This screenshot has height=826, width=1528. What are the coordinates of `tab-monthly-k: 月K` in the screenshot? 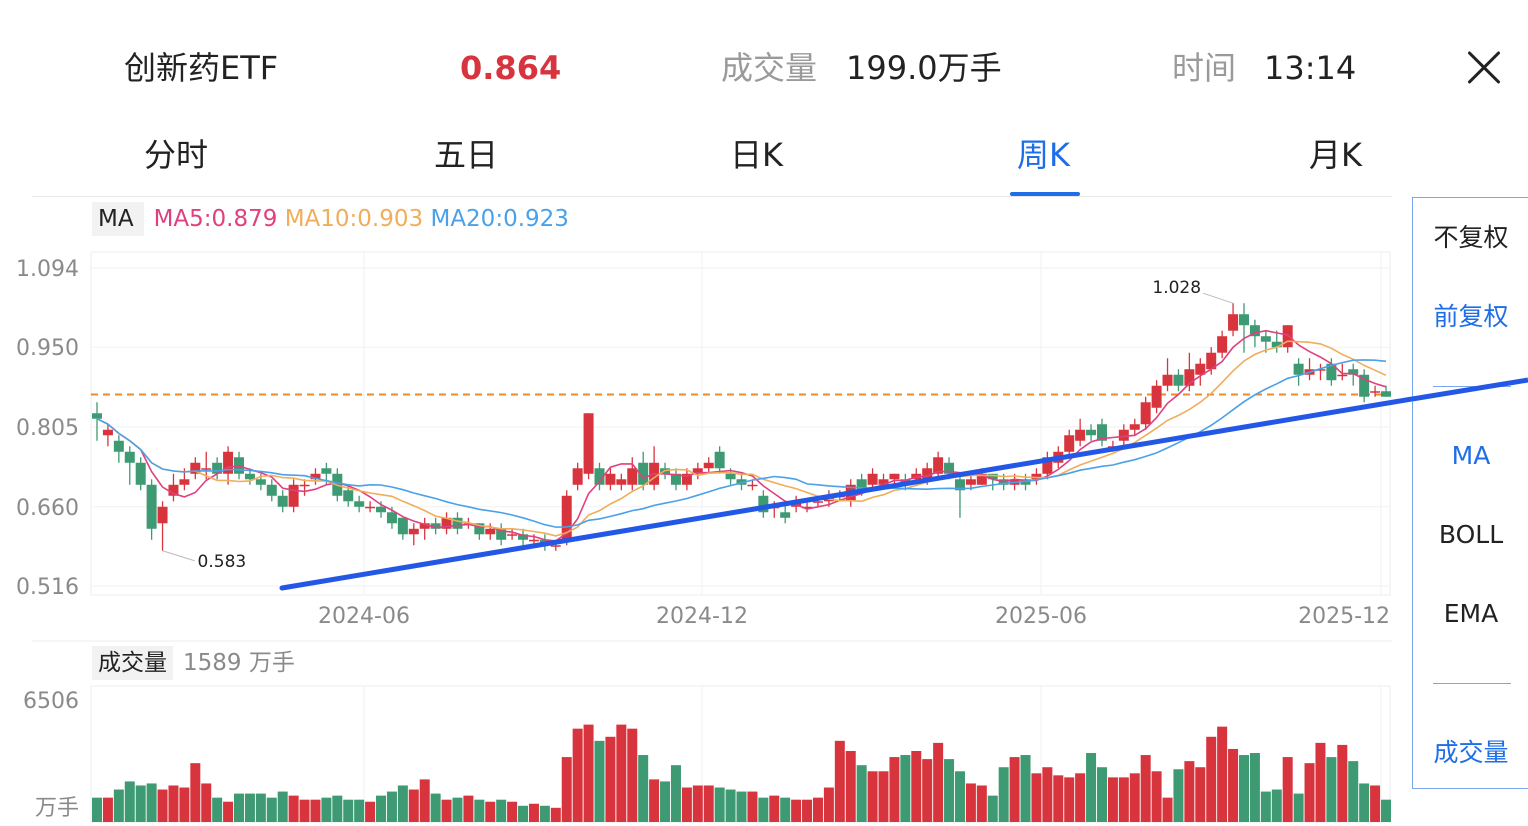 It's located at (1335, 155).